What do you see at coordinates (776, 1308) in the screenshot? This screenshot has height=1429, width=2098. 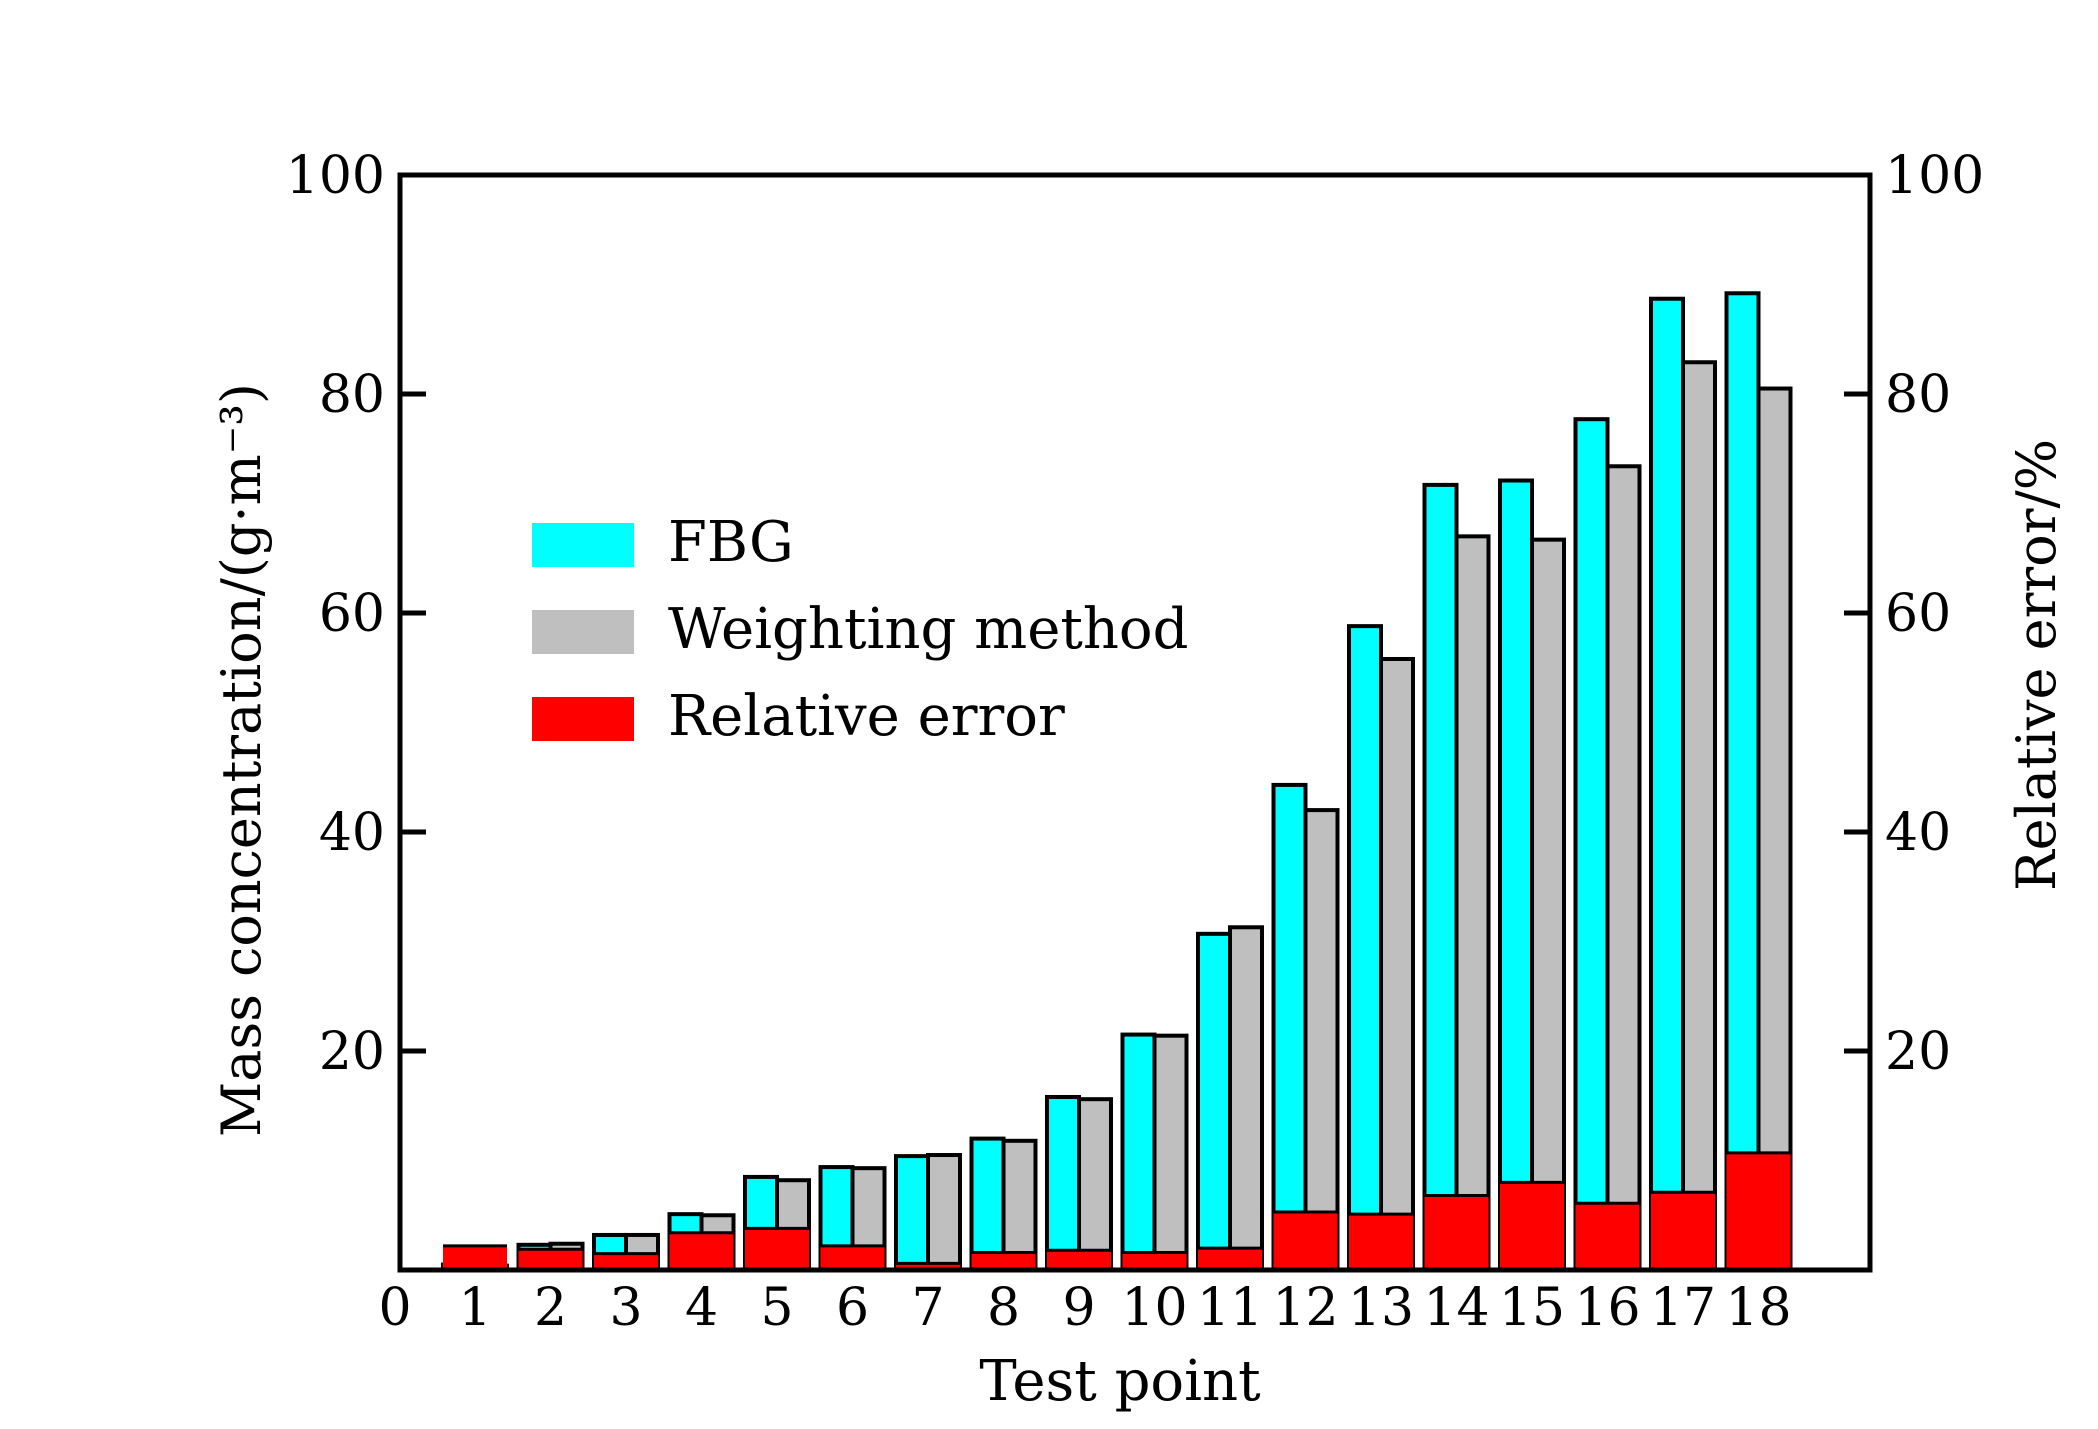 I see `x-tick-label-5: 5` at bounding box center [776, 1308].